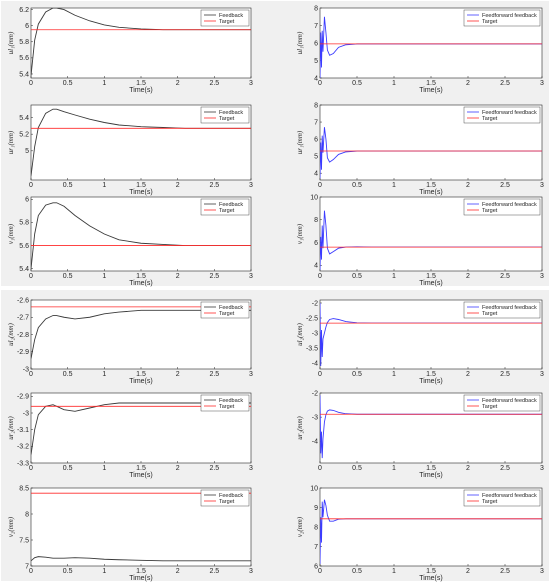 This screenshot has height=582, width=550. I want to click on y-tick-label: -3.1, so click(23, 430).